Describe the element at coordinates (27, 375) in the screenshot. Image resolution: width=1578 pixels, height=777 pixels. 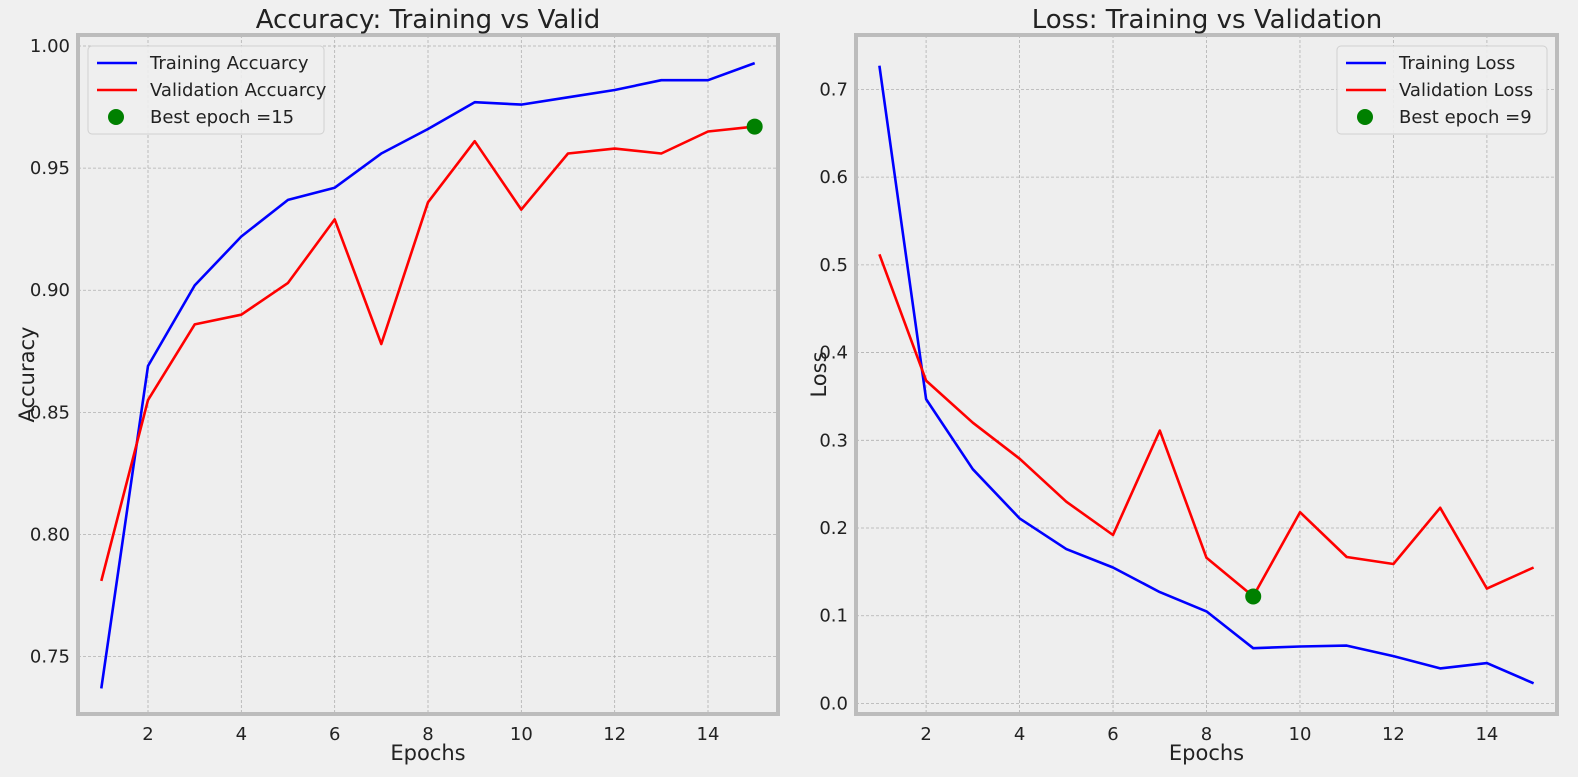
I see `y-axis-label: Accuracy` at that location.